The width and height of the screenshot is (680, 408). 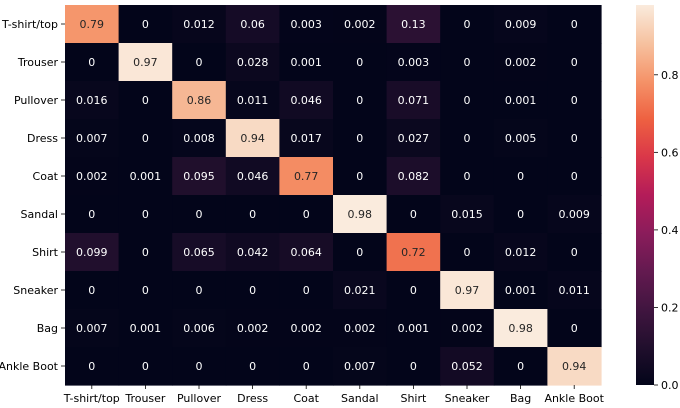 I want to click on cell-value-label: 0.017, so click(x=306, y=138).